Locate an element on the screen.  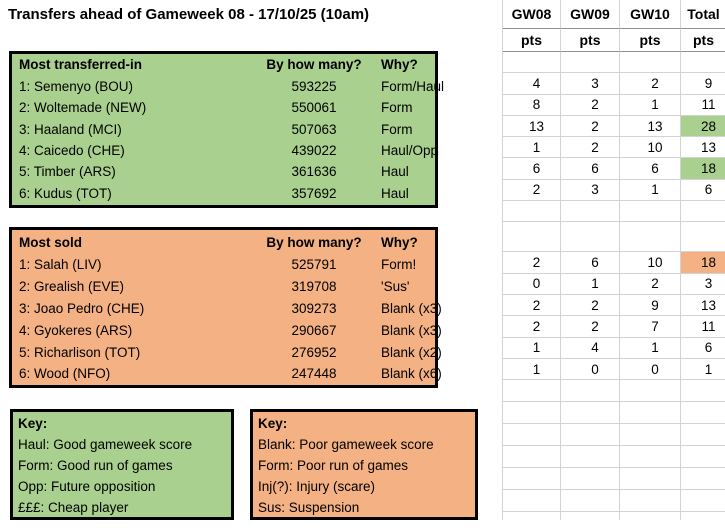
points-row: 13 2 13 28 is located at coordinates (614, 126).